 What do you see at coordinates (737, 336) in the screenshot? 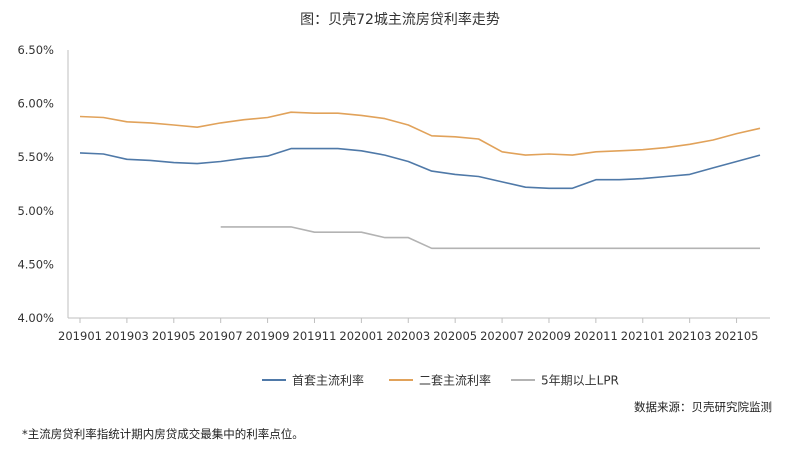
I see `x-tick-label: 202105` at bounding box center [737, 336].